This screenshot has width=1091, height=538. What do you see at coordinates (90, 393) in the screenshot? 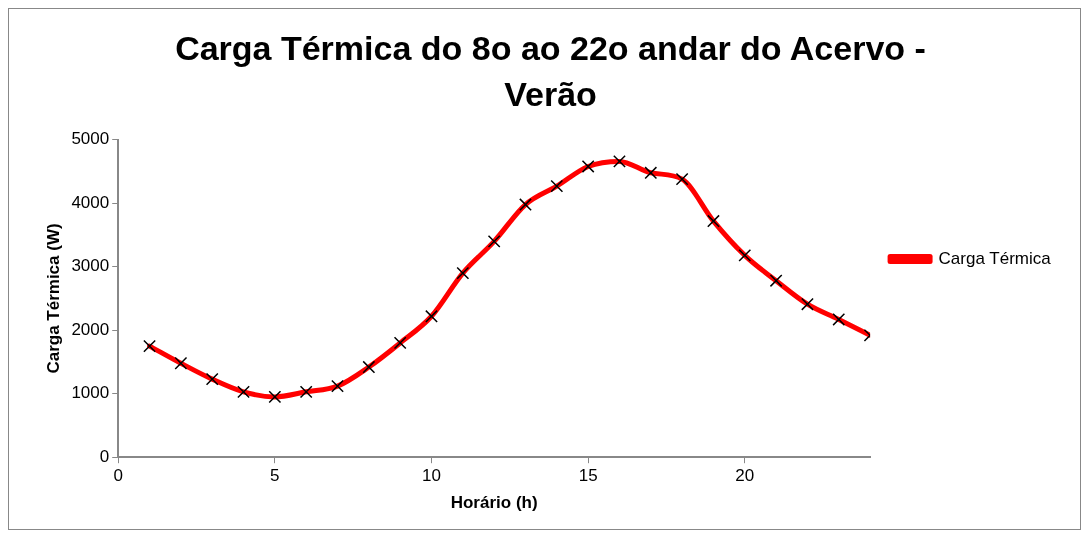
I see `y-tick-label: 1000` at bounding box center [90, 393].